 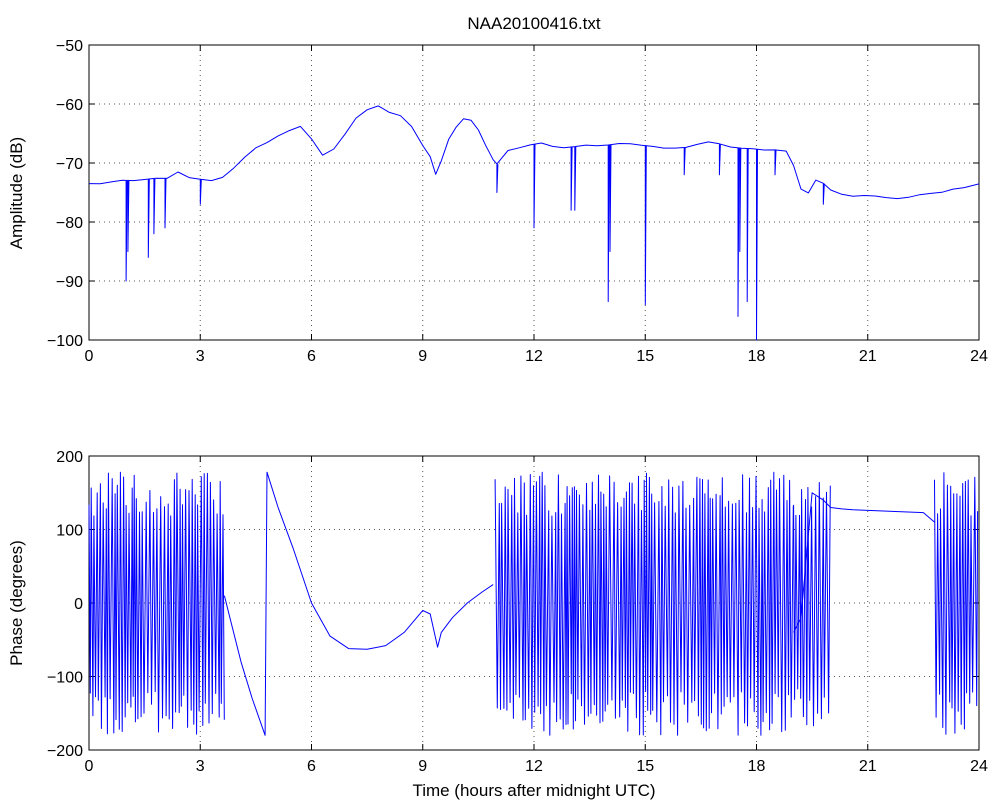 What do you see at coordinates (200, 766) in the screenshot?
I see `phase-x-tick-label: 3` at bounding box center [200, 766].